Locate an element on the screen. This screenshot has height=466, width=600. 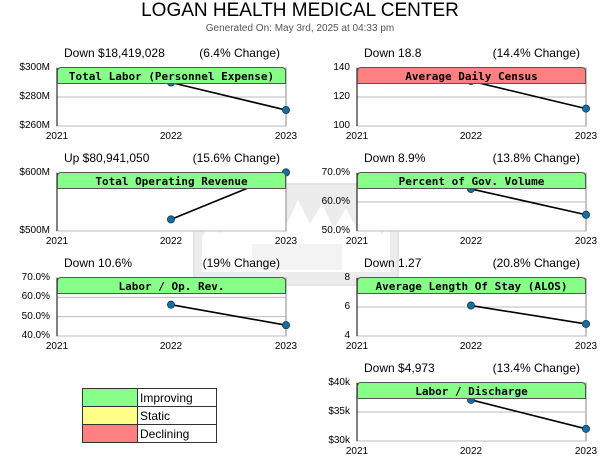
legend-item-declining: Declining is located at coordinates (149, 433).